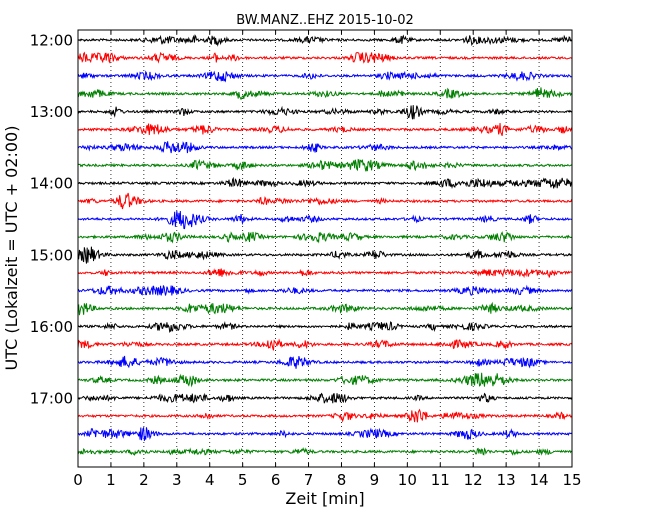 Image resolution: width=650 pixels, height=520 pixels. I want to click on x-tick-label: 11, so click(440, 480).